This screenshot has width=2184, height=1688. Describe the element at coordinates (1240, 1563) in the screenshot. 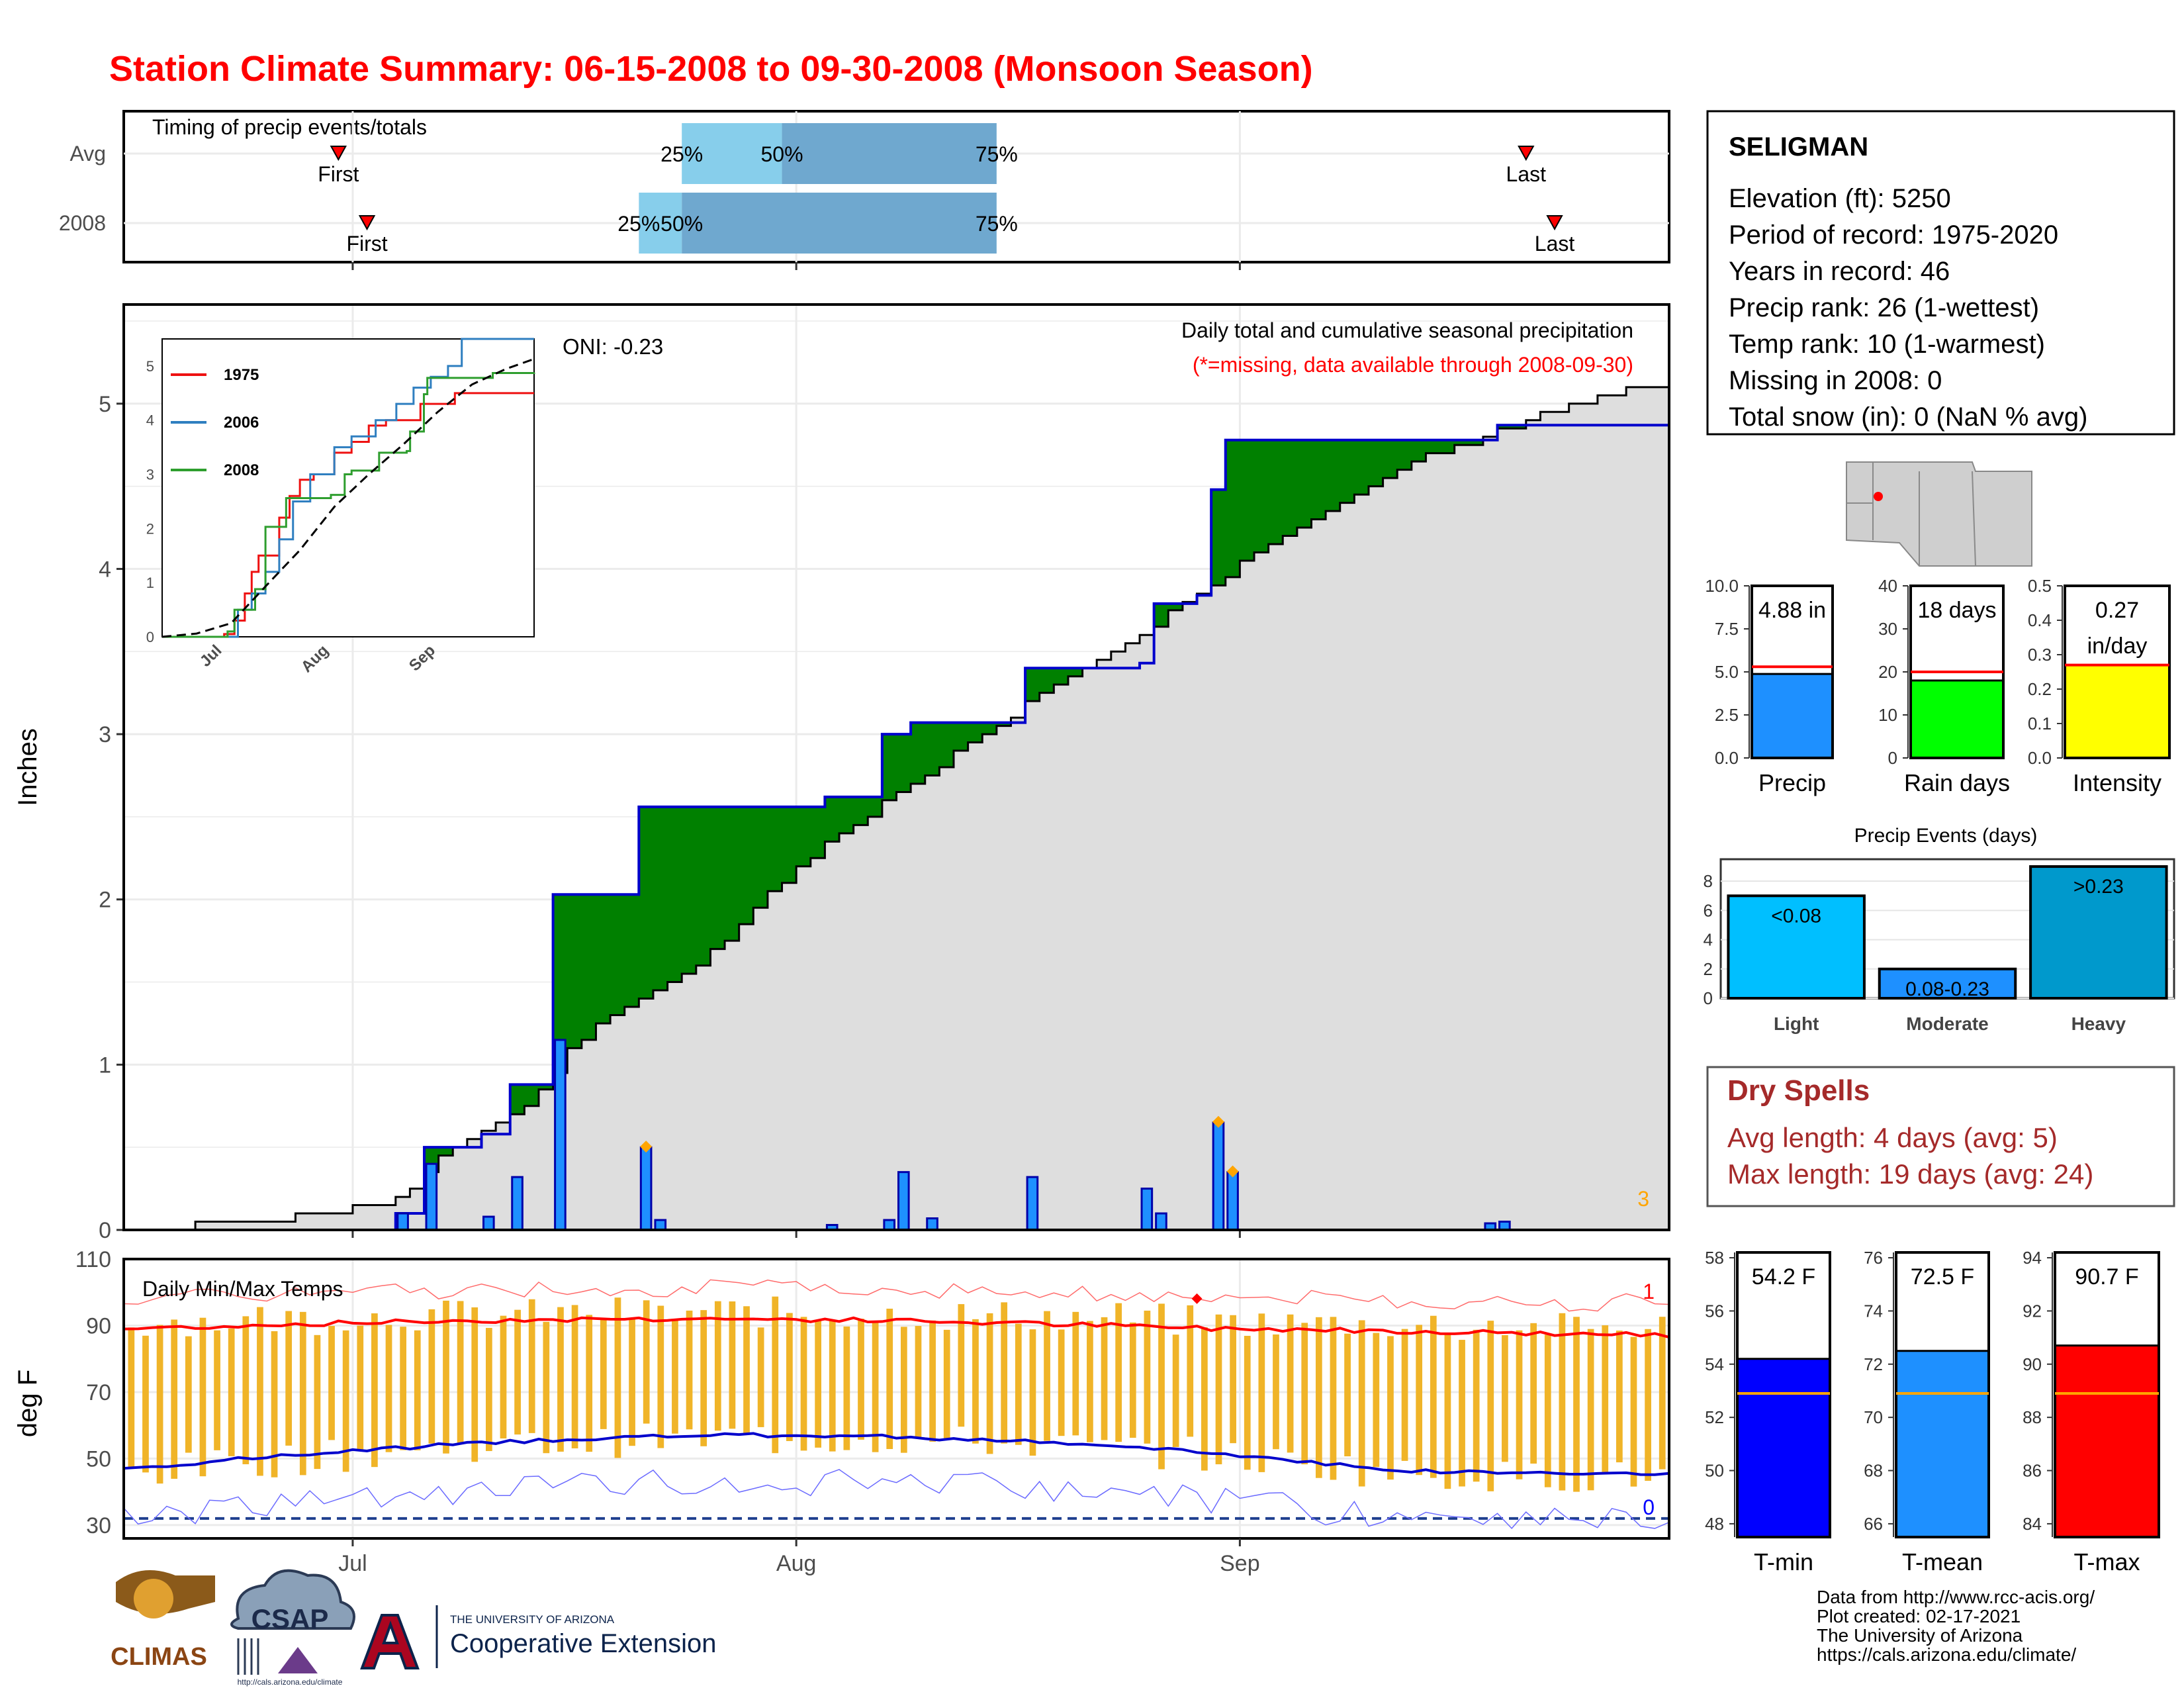

I see `x-axis-tick-label: Sep` at that location.